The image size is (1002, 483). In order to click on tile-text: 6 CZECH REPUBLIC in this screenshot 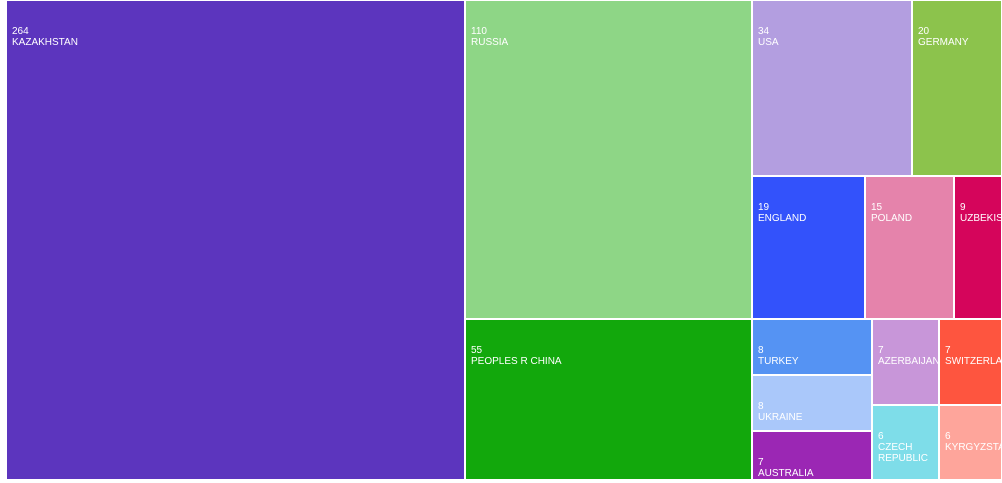, I will do `click(904, 447)`.